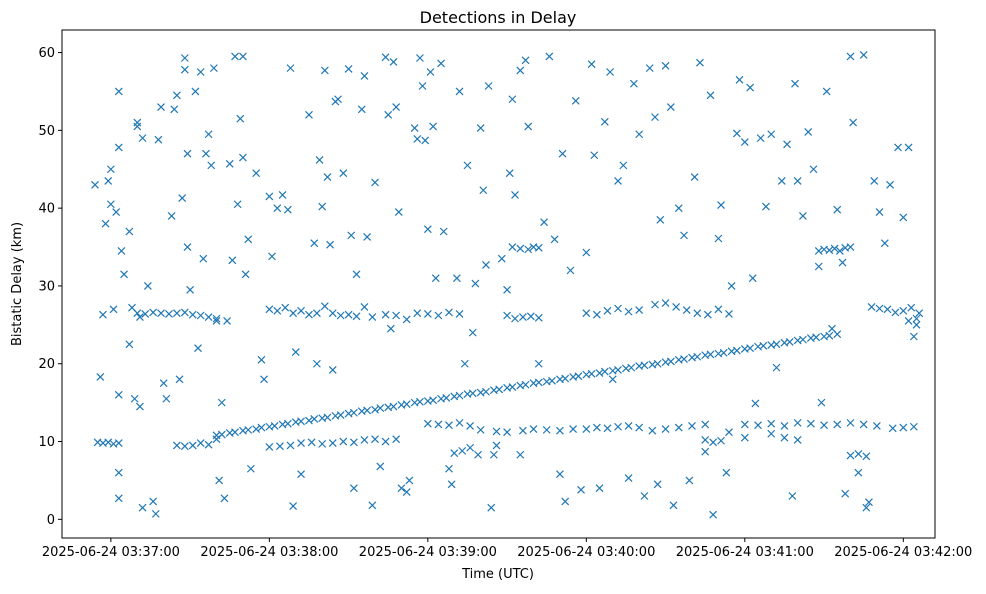 The height and width of the screenshot is (594, 986). I want to click on x-tick-label: 2025-06-24 03:37:00, so click(111, 552).